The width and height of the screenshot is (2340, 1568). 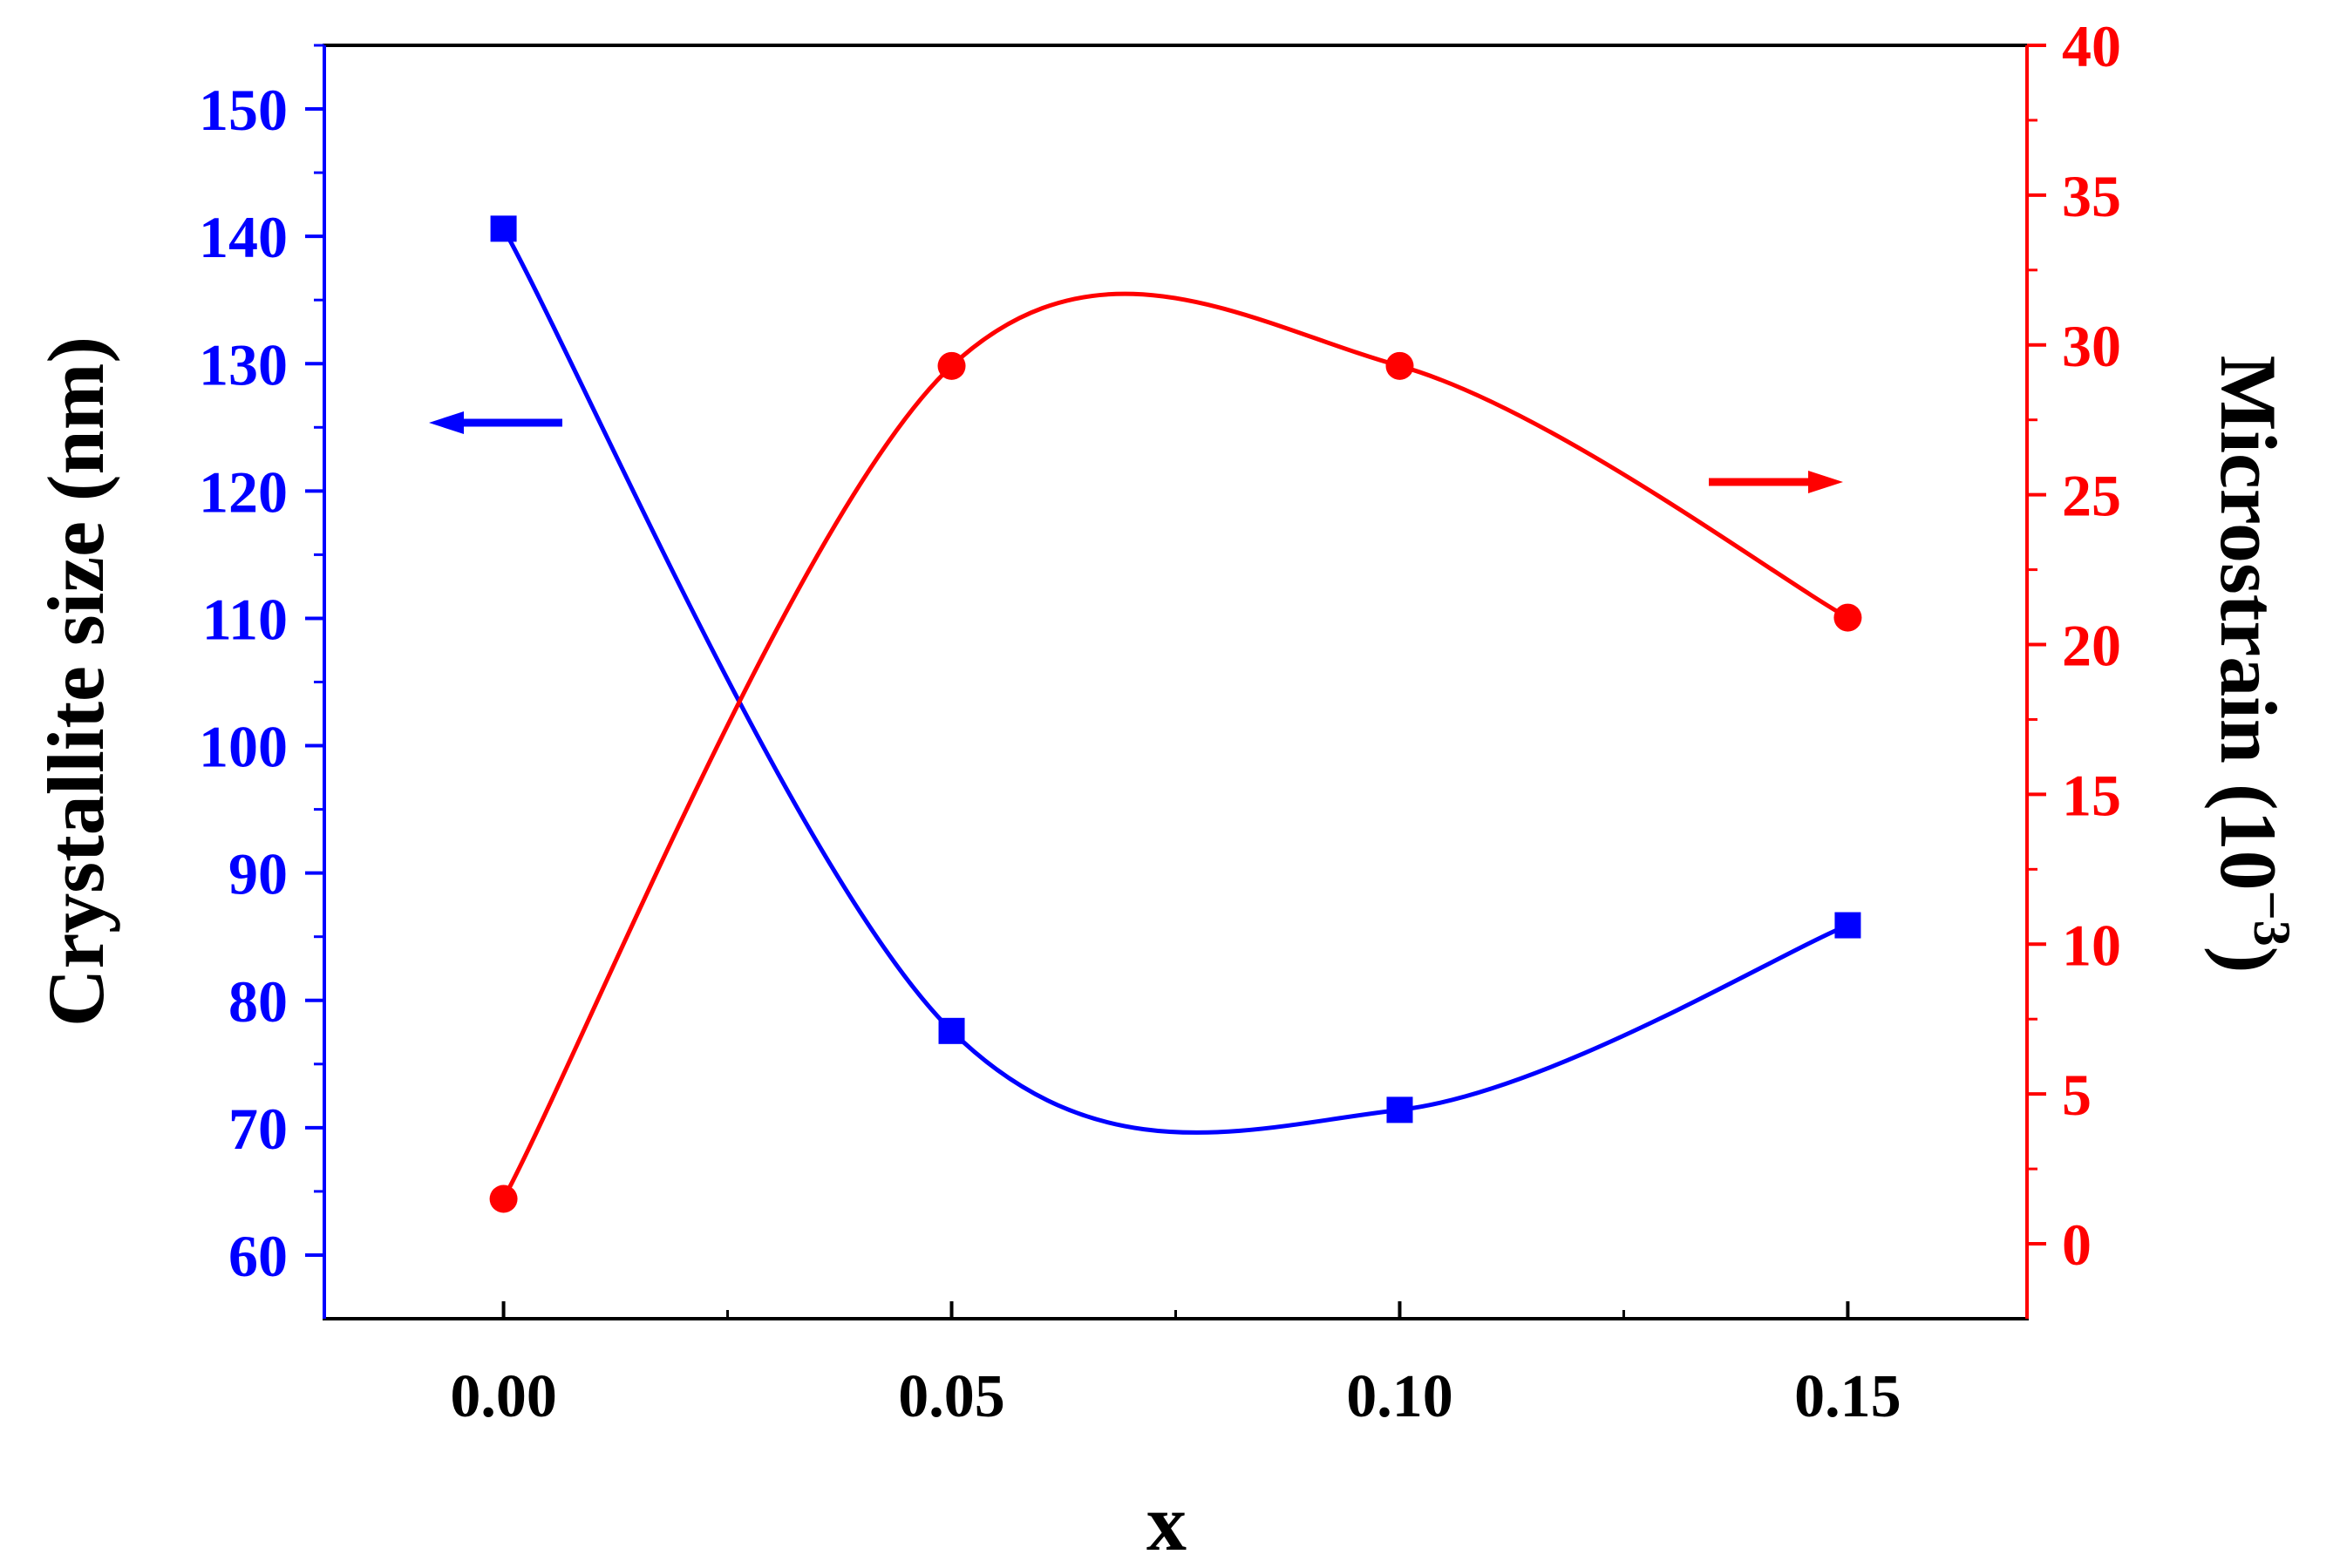 What do you see at coordinates (258, 1002) in the screenshot?
I see `left-tick-label: 80` at bounding box center [258, 1002].